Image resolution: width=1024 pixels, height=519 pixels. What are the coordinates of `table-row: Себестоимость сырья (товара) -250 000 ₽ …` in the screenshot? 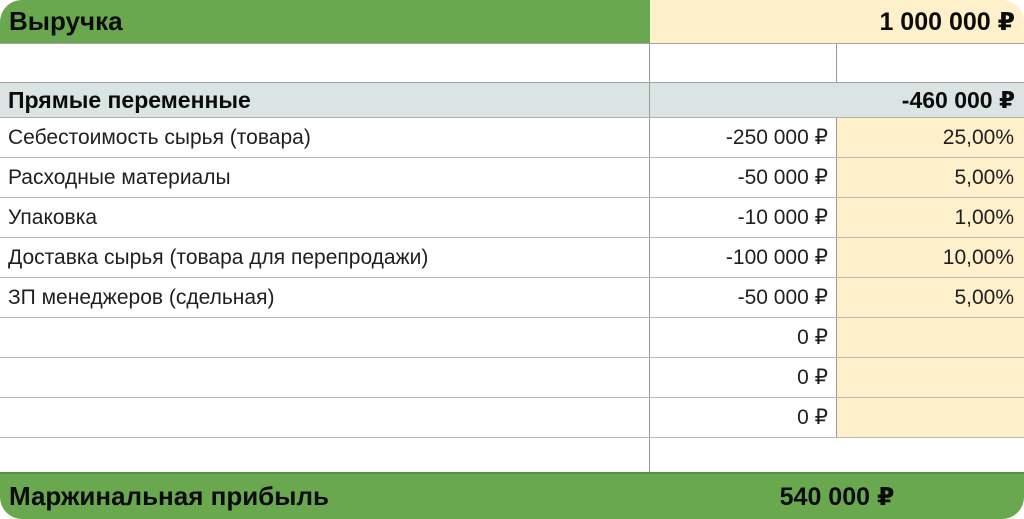 It's located at (512, 138).